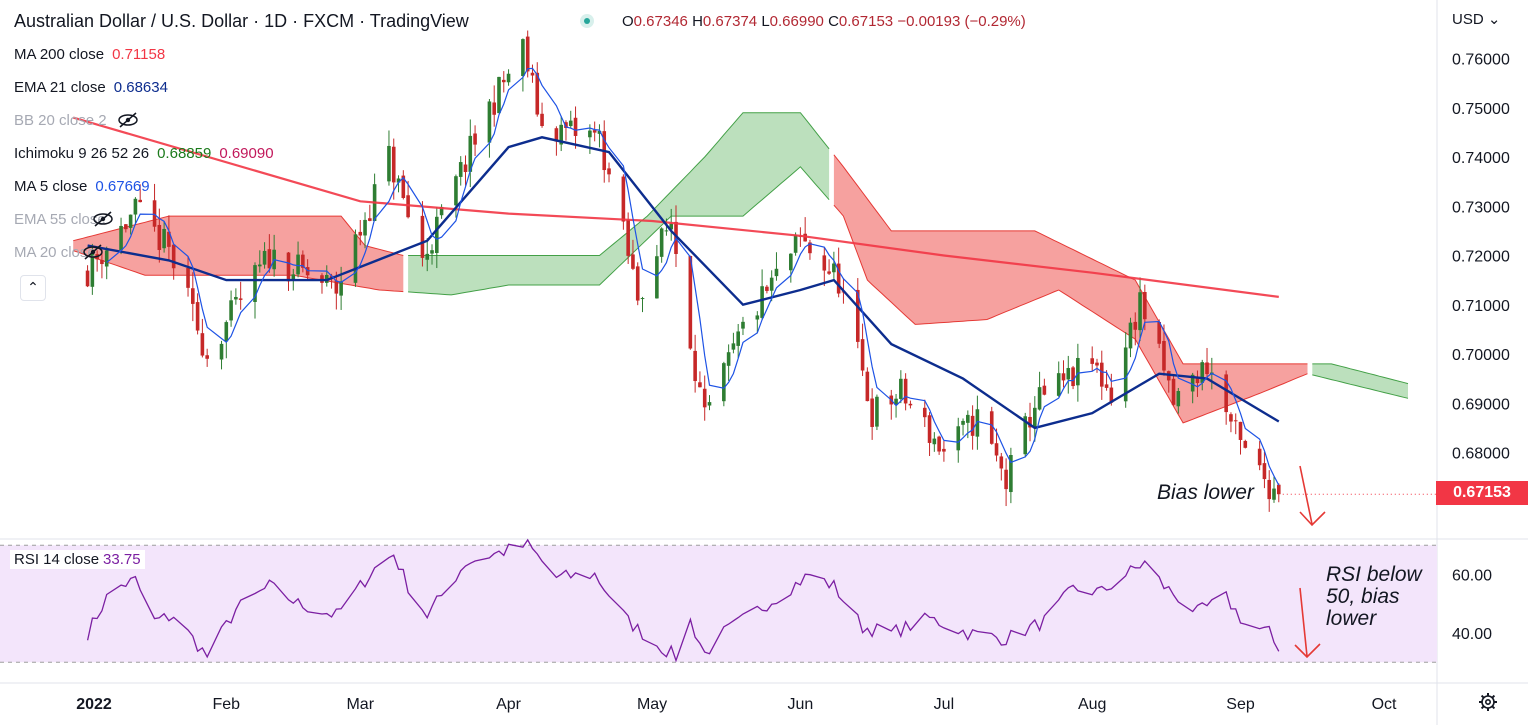 The width and height of the screenshot is (1528, 725). I want to click on legend-ma20: MA 20 close, so click(59, 252).